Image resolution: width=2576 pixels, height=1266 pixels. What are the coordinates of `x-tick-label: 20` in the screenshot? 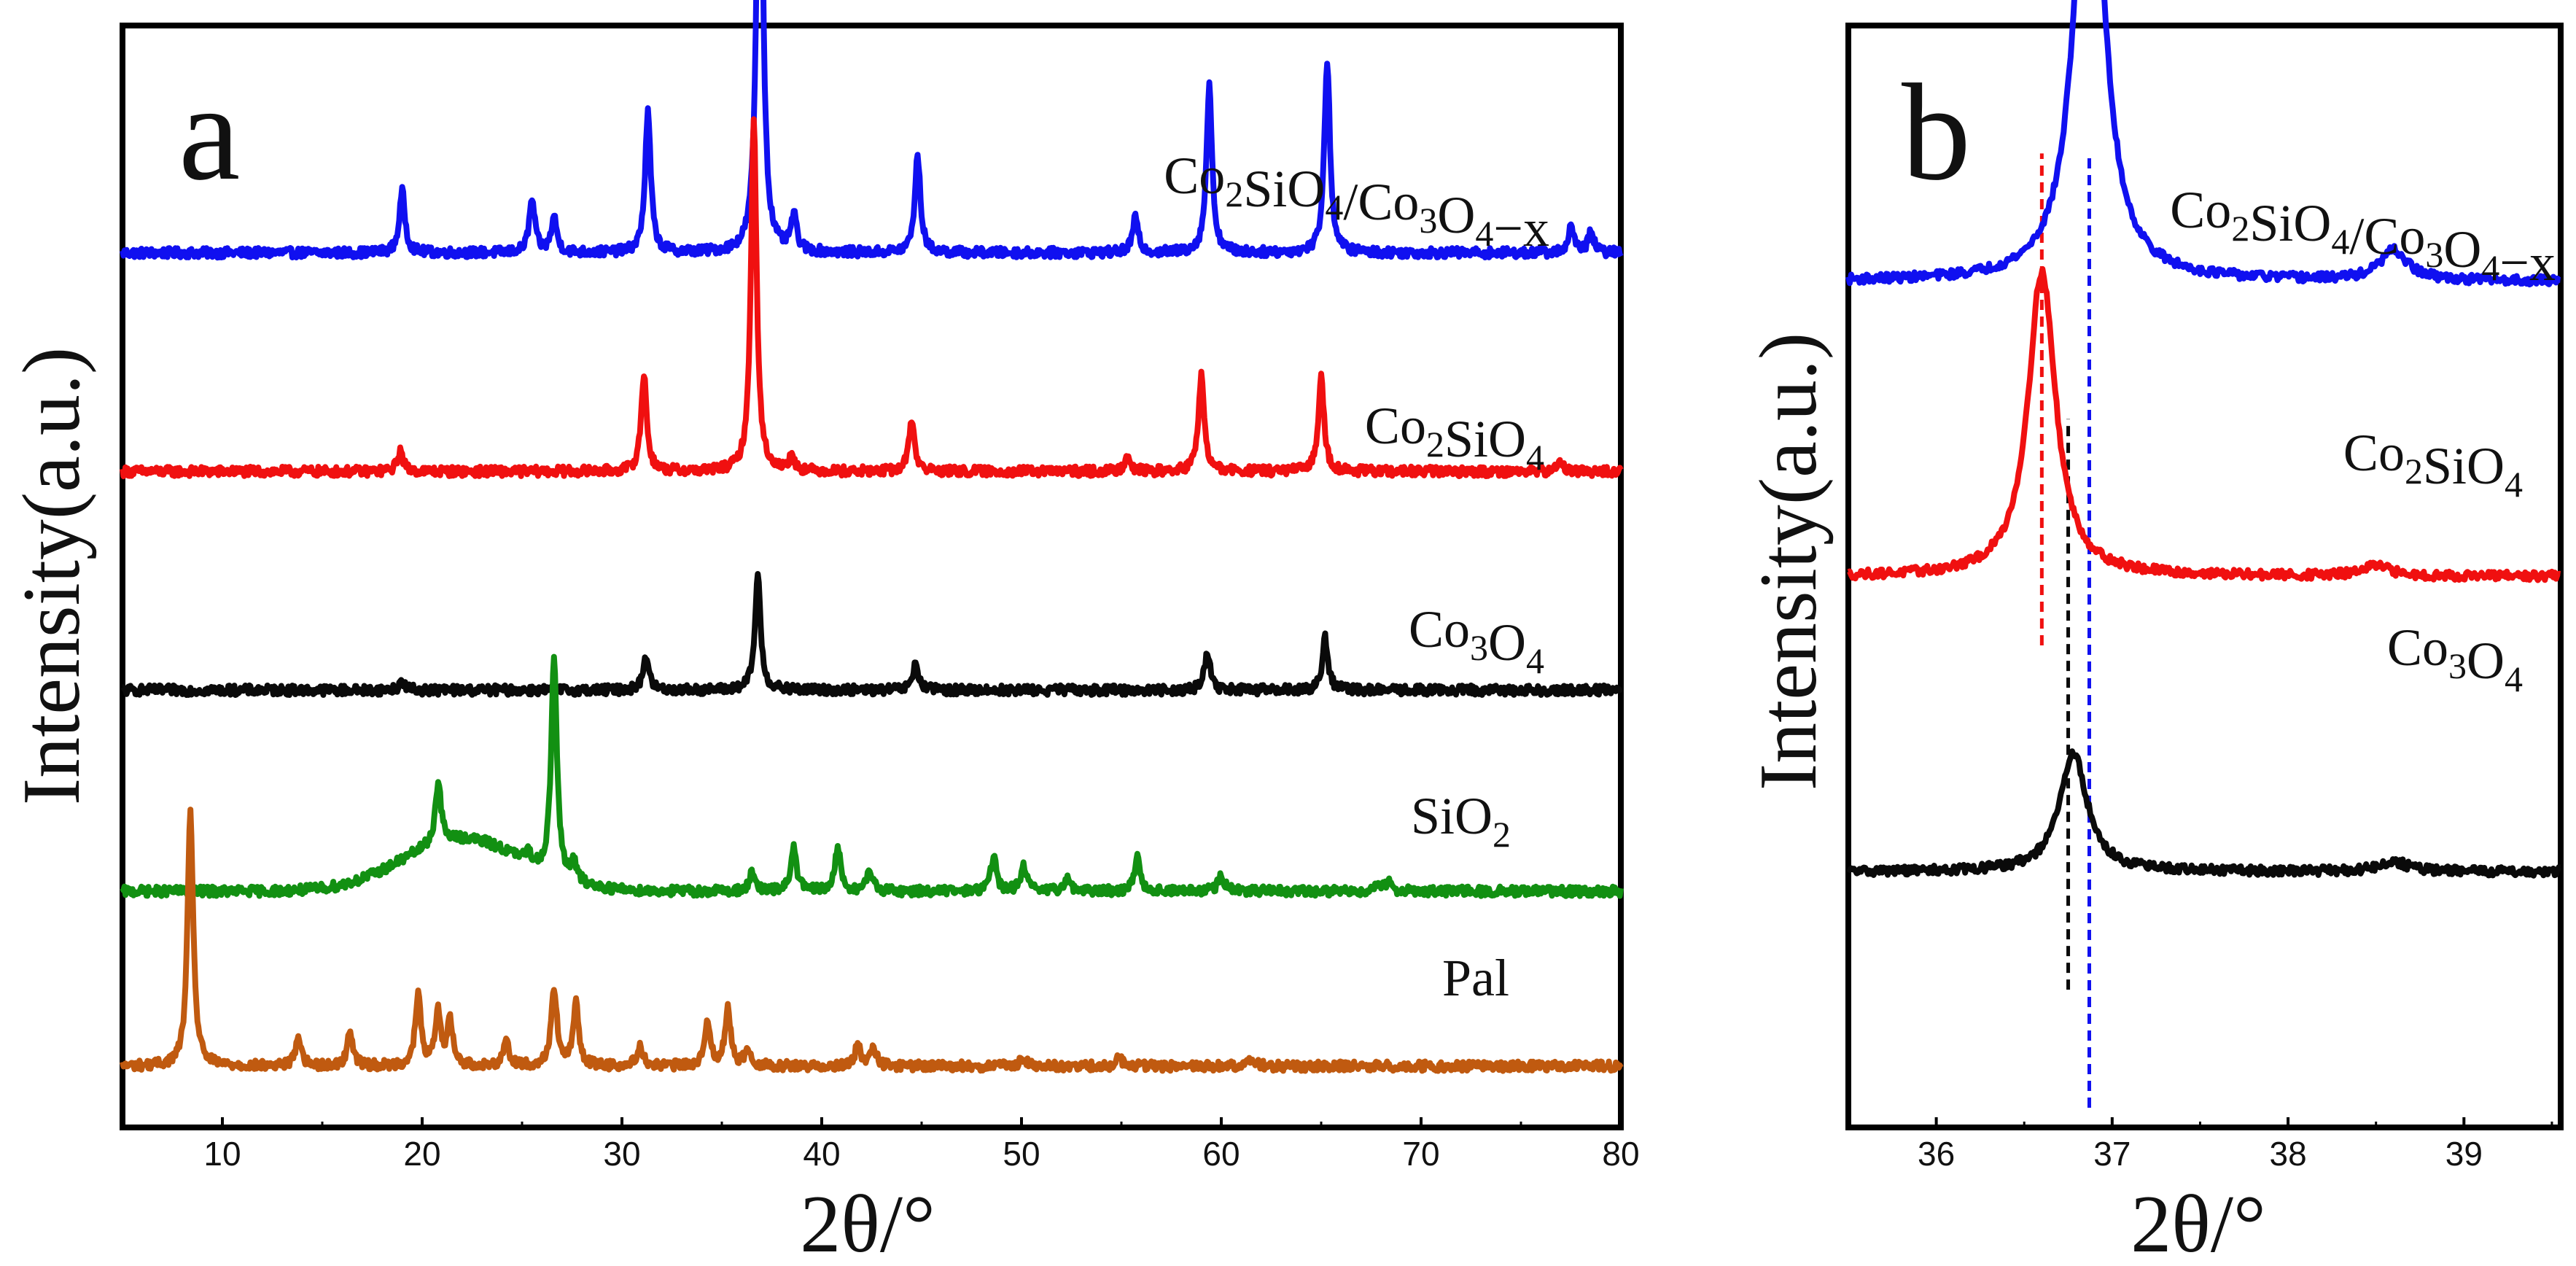 It's located at (421, 1154).